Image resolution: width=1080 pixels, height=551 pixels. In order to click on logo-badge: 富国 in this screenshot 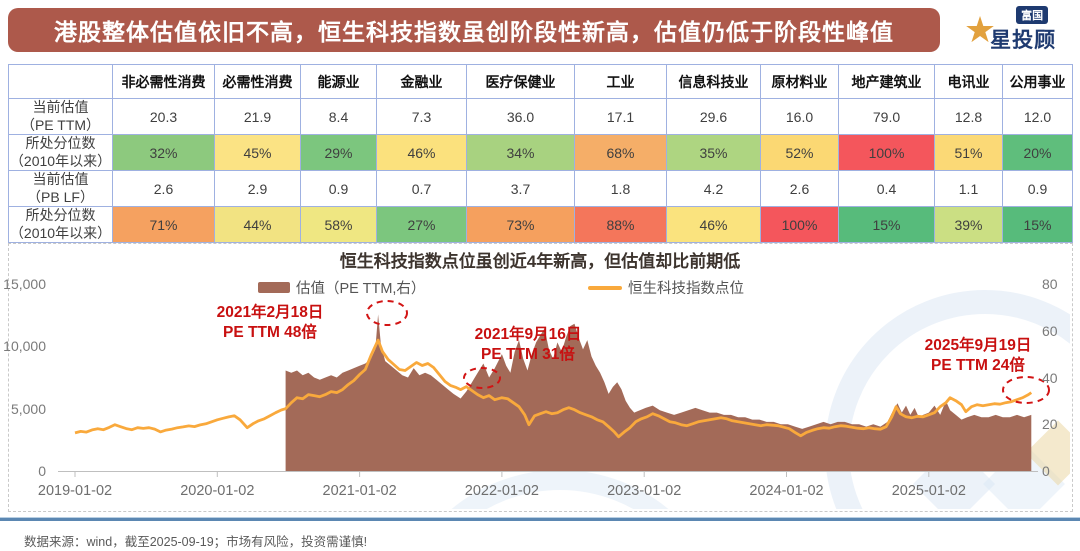, I will do `click(1032, 15)`.